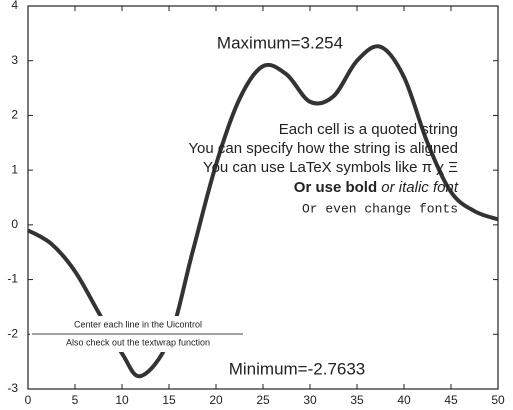 This screenshot has width=513, height=410. What do you see at coordinates (75, 400) in the screenshot?
I see `x-tick-label: 5` at bounding box center [75, 400].